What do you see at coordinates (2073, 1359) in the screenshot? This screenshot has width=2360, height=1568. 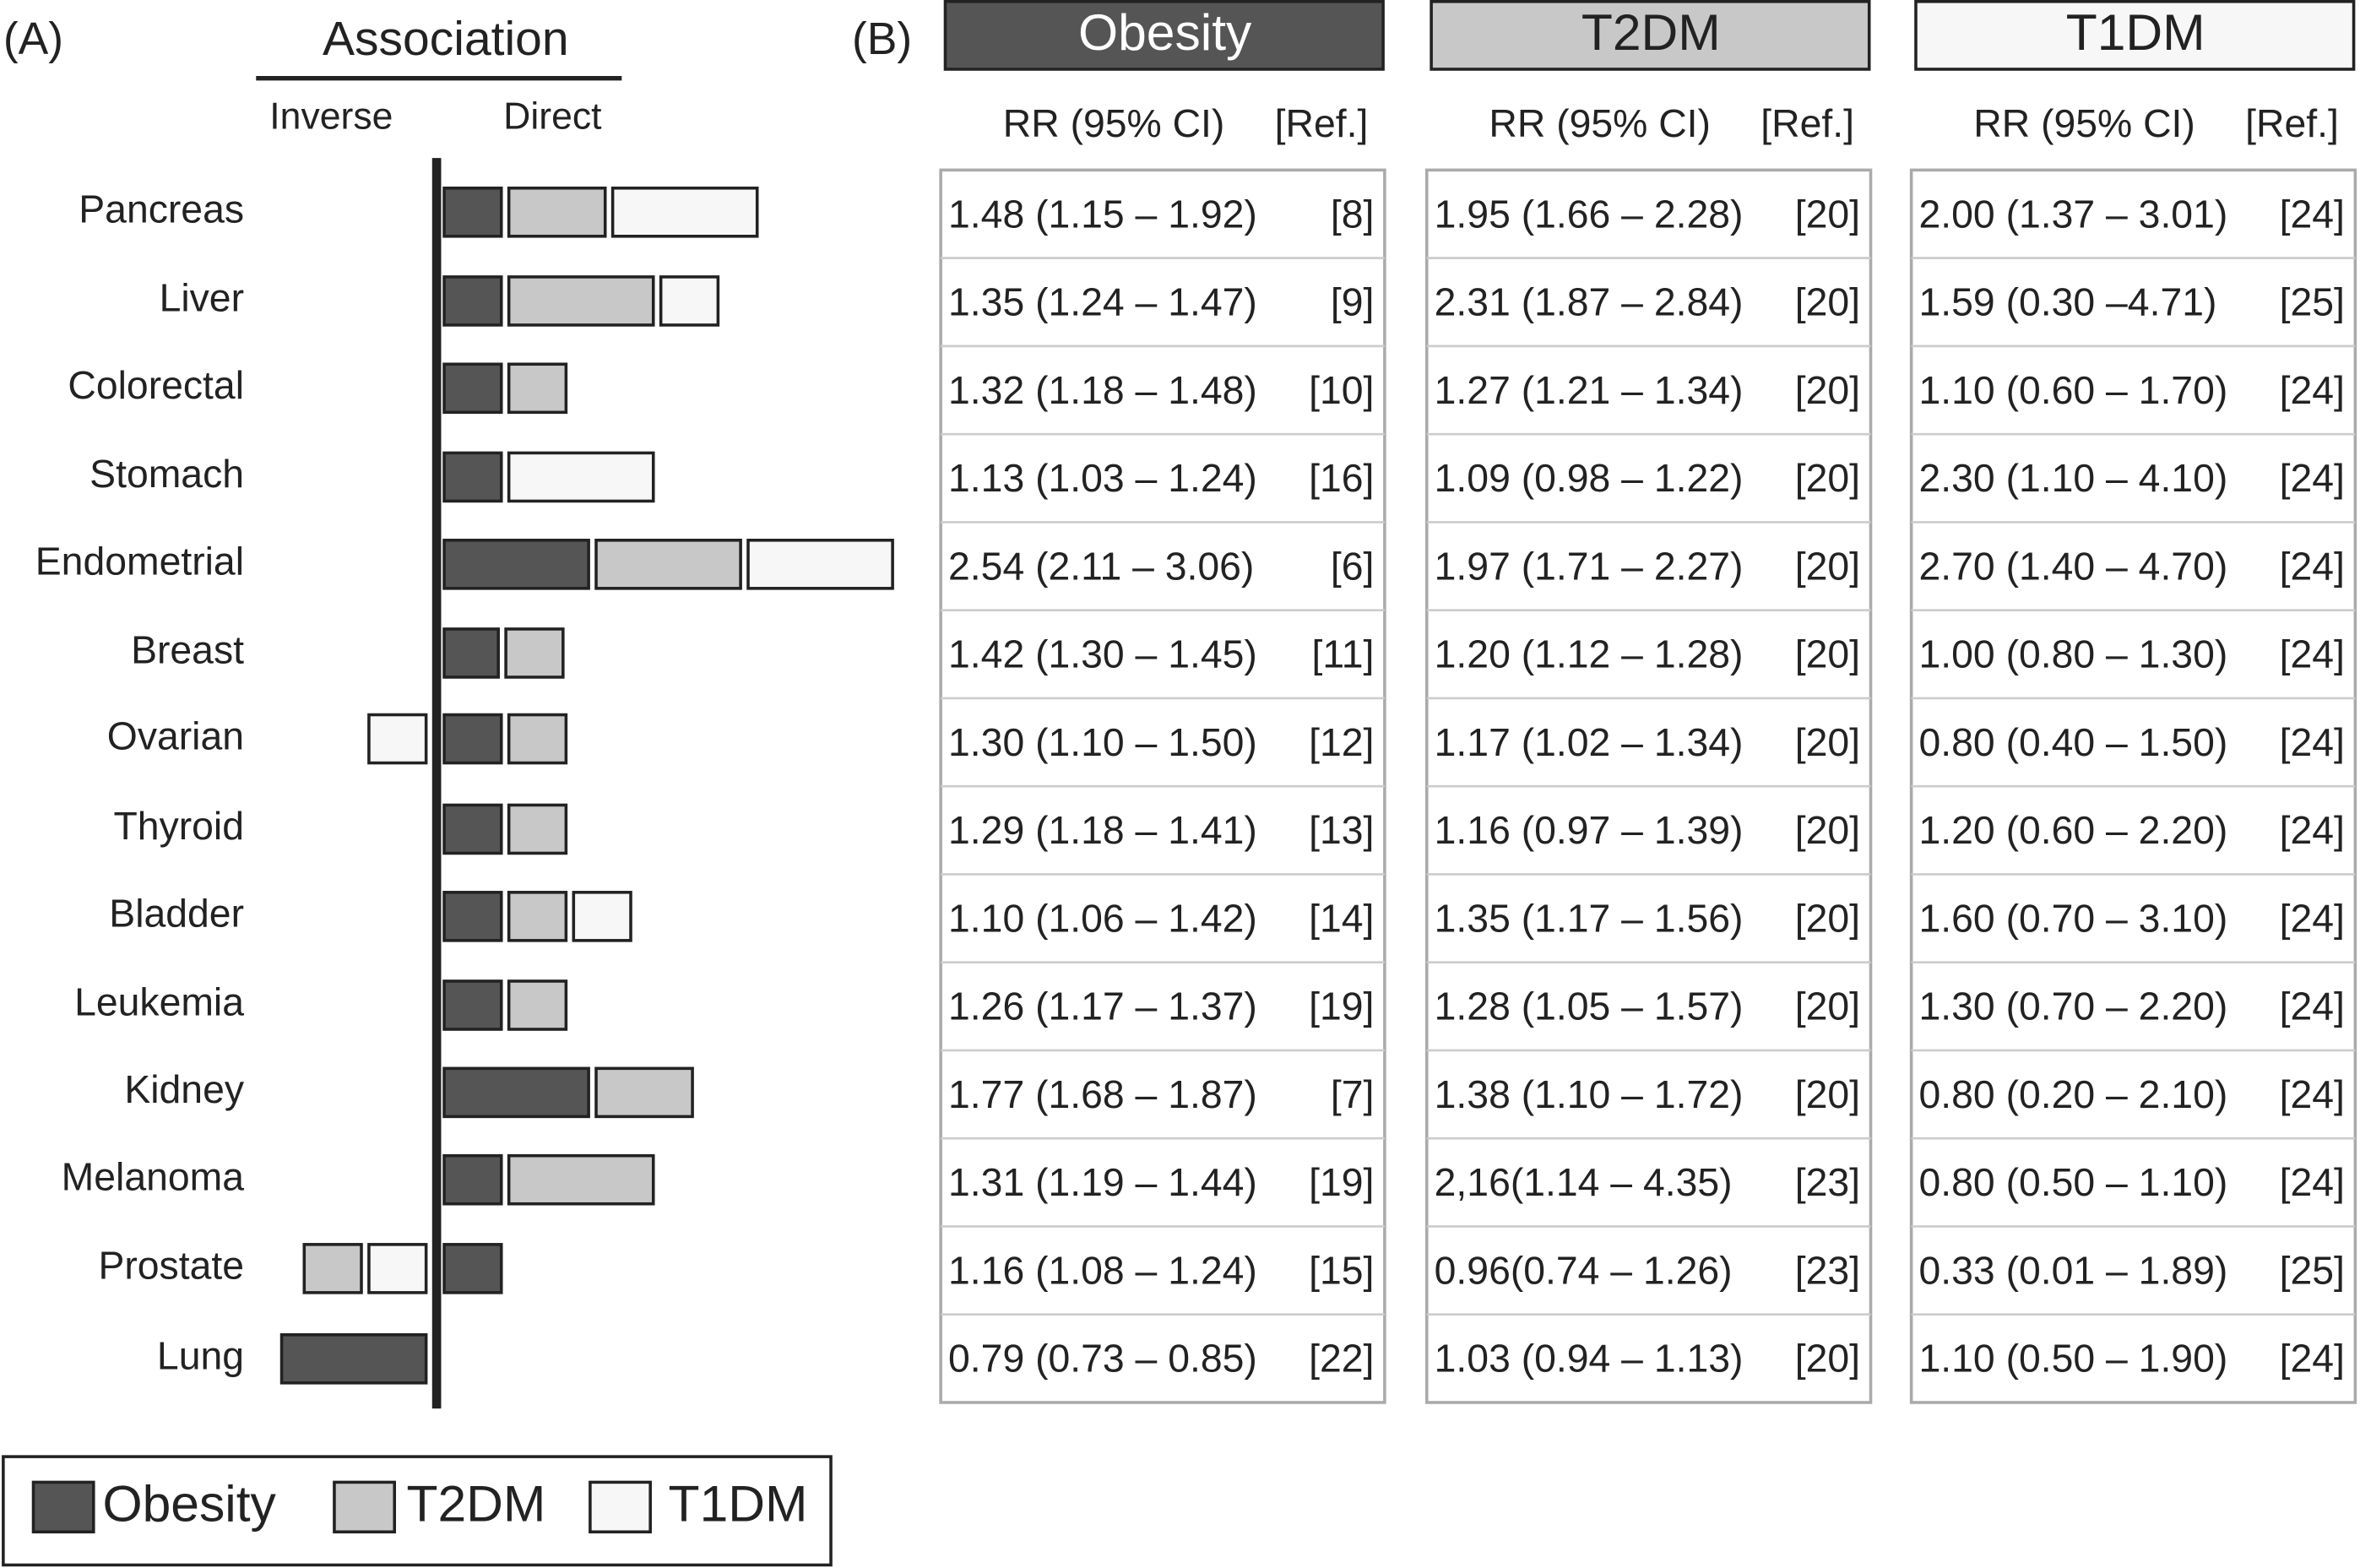 I see `rr-cell: 1.10 (0.50 – 1.90)` at bounding box center [2073, 1359].